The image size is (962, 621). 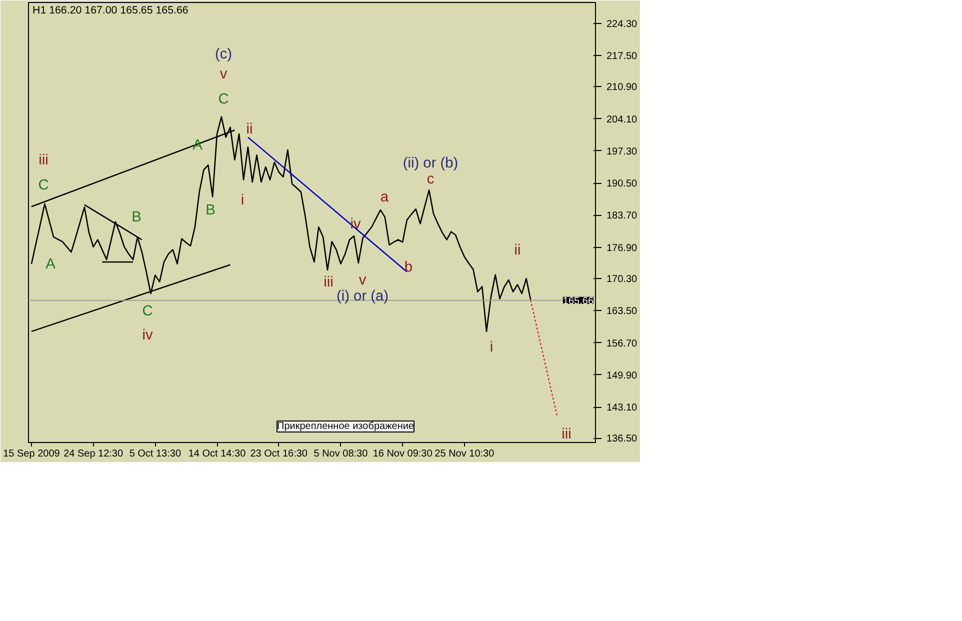 I want to click on annotation: Прикрепленное изображение, so click(x=345, y=426).